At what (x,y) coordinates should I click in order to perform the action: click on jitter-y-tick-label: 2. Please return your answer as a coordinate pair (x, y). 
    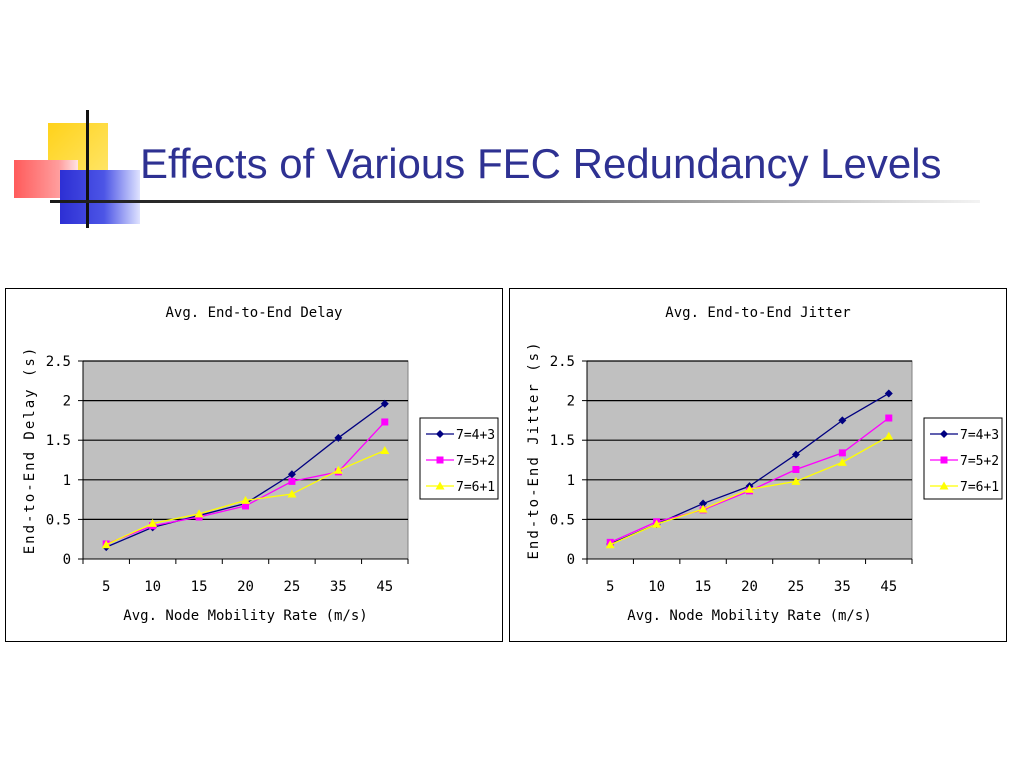
    Looking at the image, I should click on (571, 402).